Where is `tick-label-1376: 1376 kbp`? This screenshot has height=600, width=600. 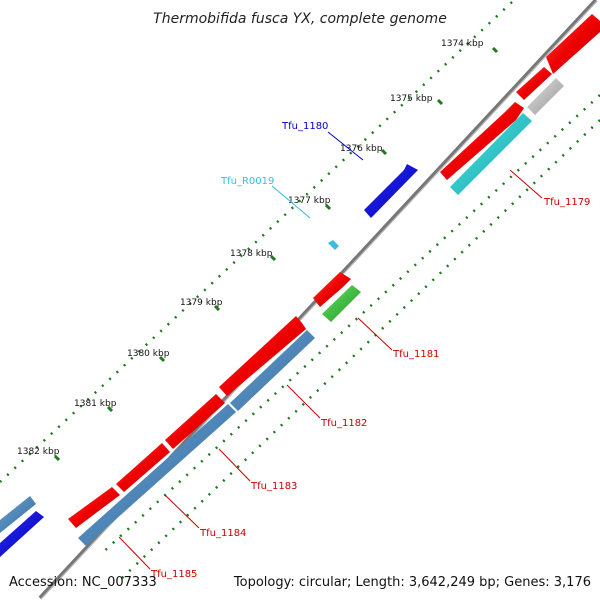
tick-label-1376: 1376 kbp is located at coordinates (361, 149).